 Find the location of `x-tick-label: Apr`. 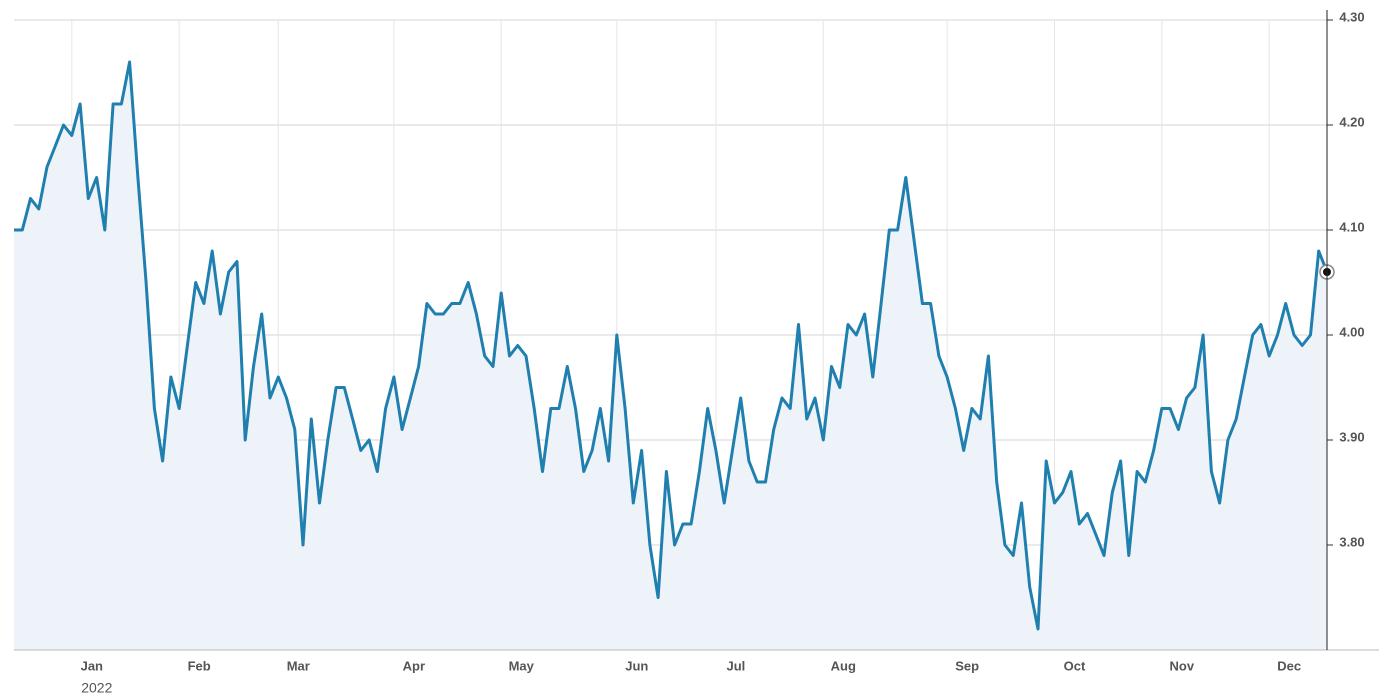

x-tick-label: Apr is located at coordinates (414, 665).